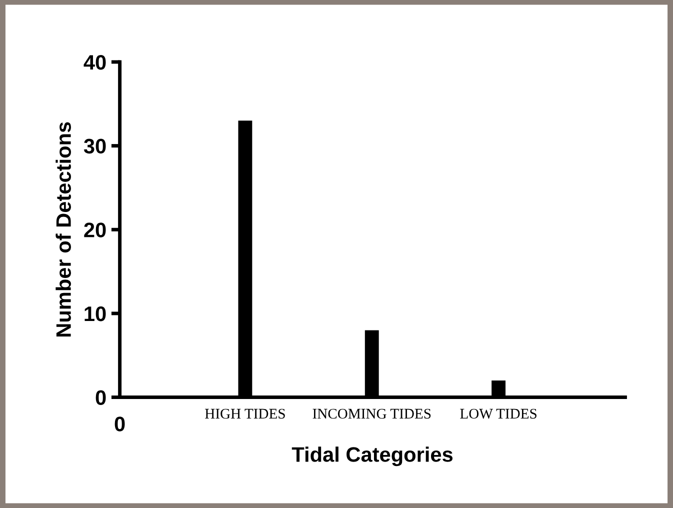 Image resolution: width=673 pixels, height=508 pixels. I want to click on x-tick-label: LOW TIDES, so click(498, 413).